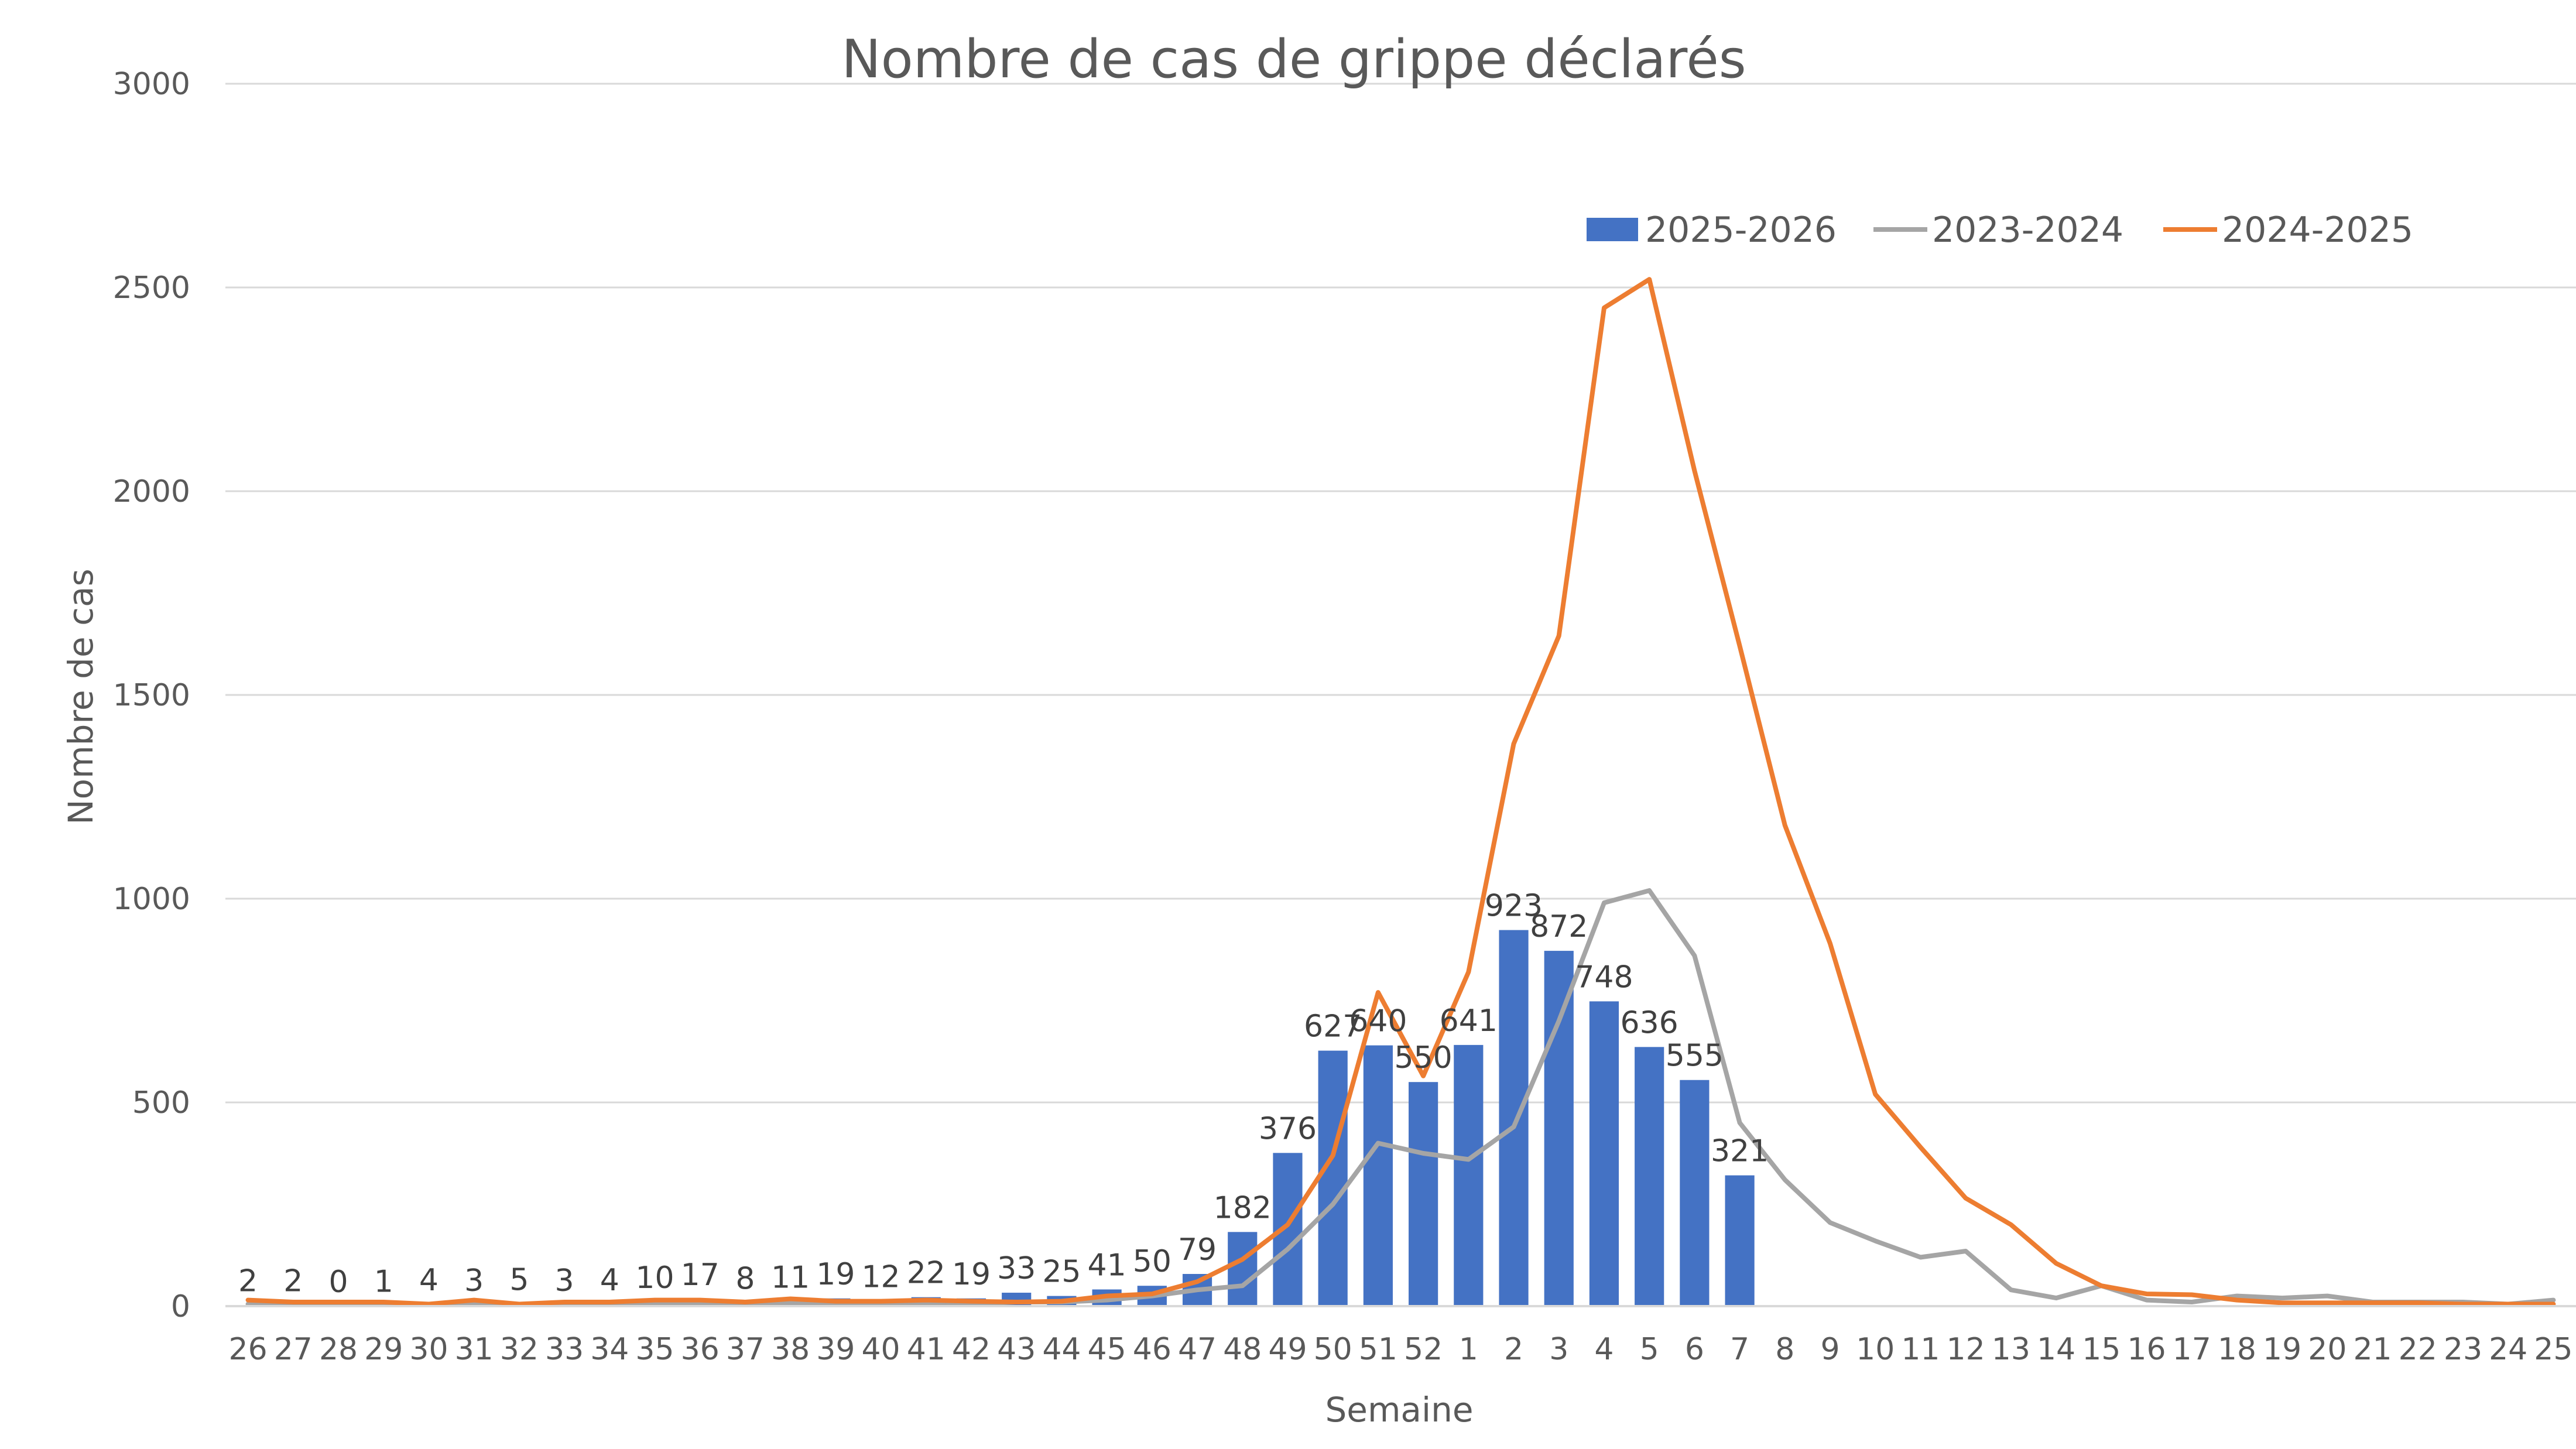  Describe the element at coordinates (1694, 1349) in the screenshot. I see `x-tick-label: 6` at that location.